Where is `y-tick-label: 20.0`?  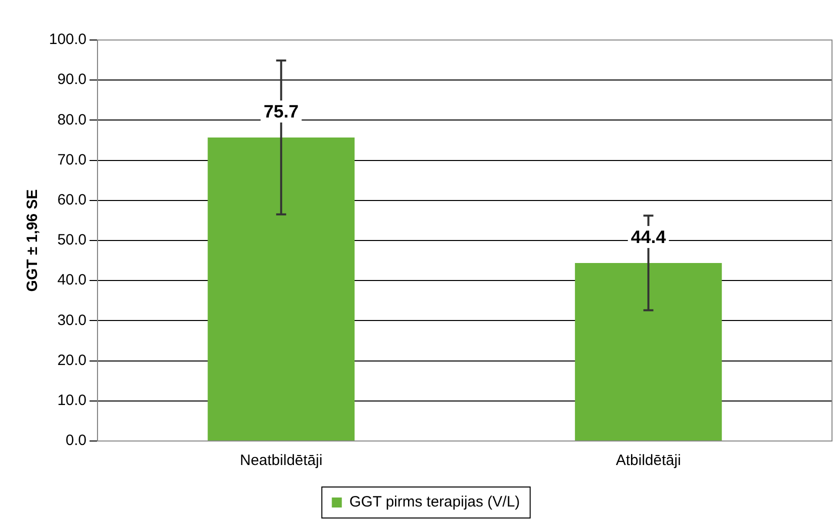 y-tick-label: 20.0 is located at coordinates (72, 360).